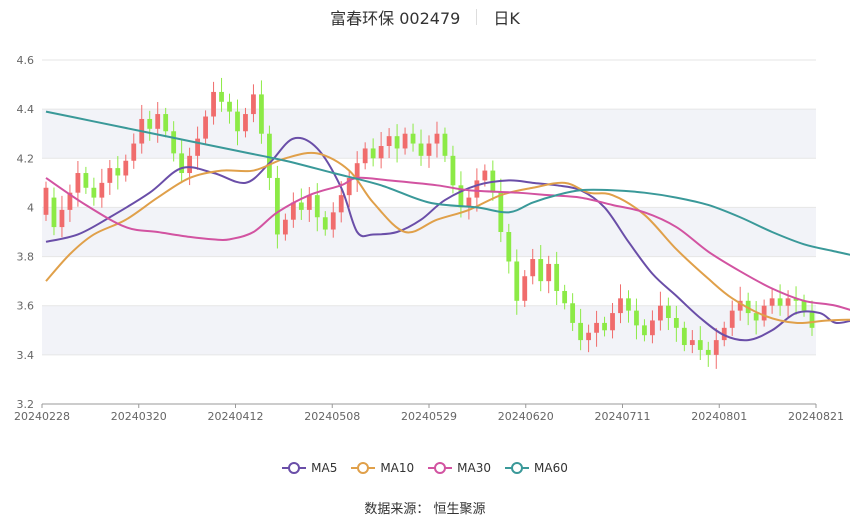 The height and width of the screenshot is (517, 850). I want to click on legend-item-ma10: MA10, so click(382, 468).